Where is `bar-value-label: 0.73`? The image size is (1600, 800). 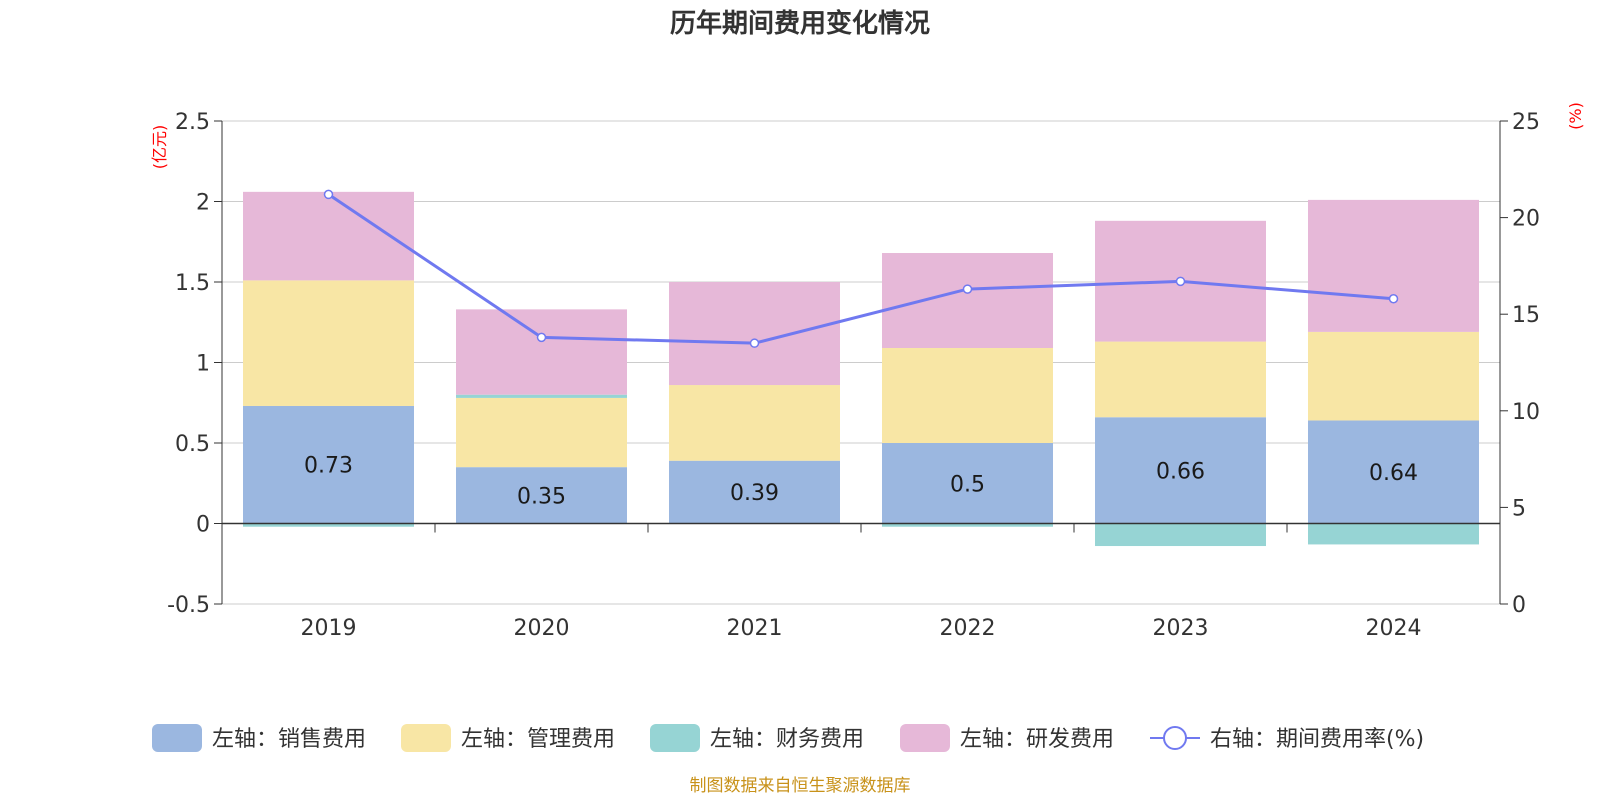
bar-value-label: 0.73 is located at coordinates (328, 466).